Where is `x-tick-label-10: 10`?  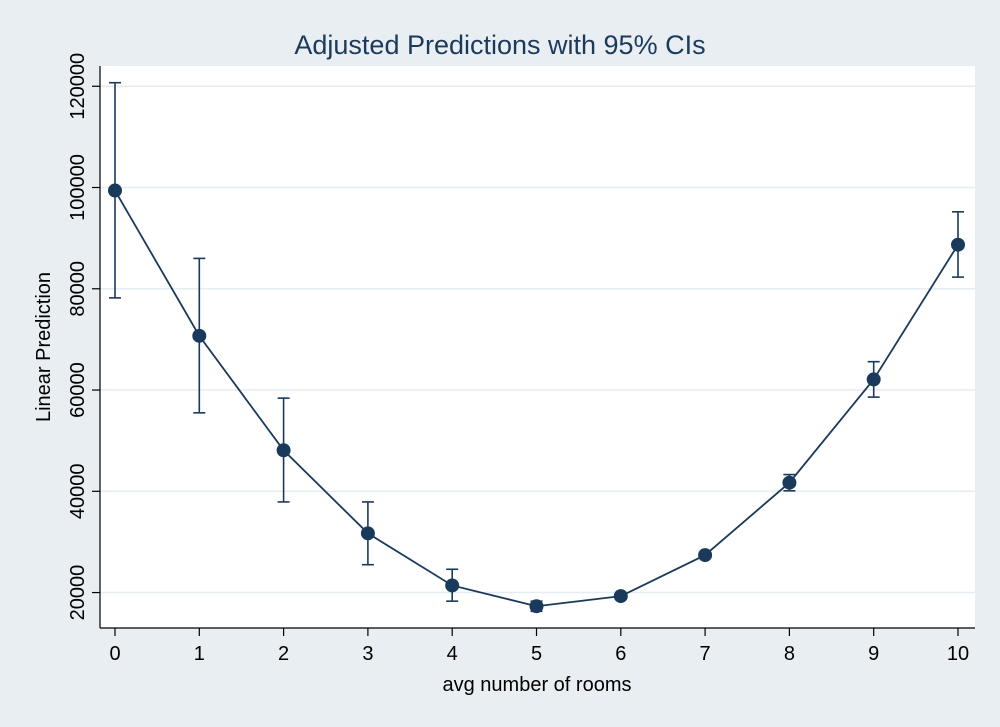
x-tick-label-10: 10 is located at coordinates (958, 654).